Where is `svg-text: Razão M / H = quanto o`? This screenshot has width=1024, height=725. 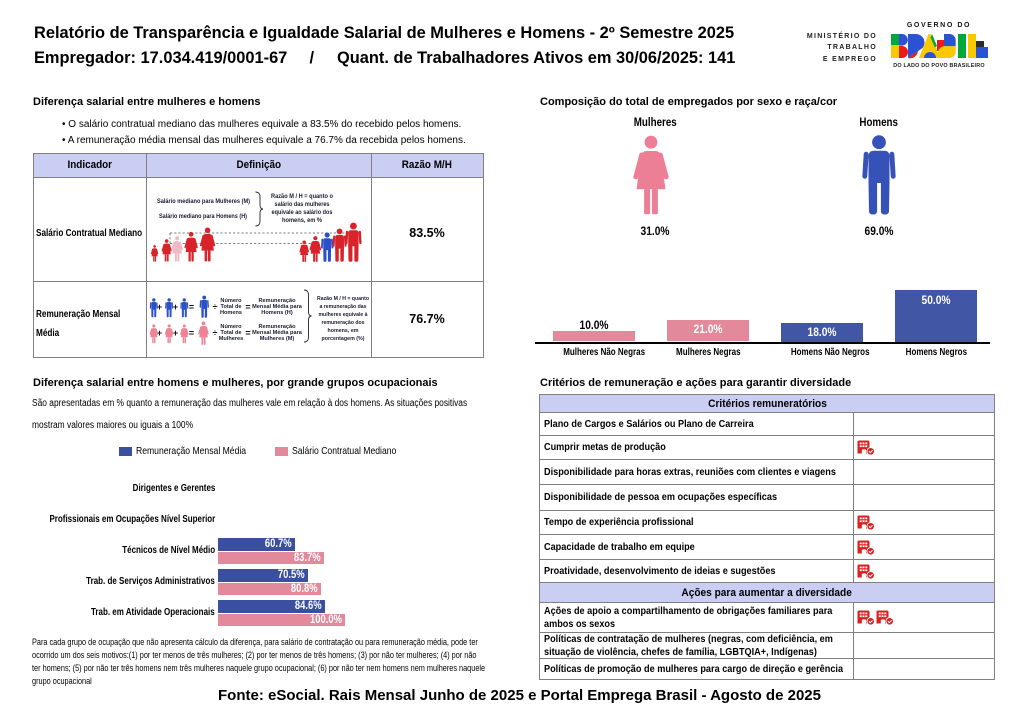 svg-text: Razão M / H = quanto o is located at coordinates (302, 196).